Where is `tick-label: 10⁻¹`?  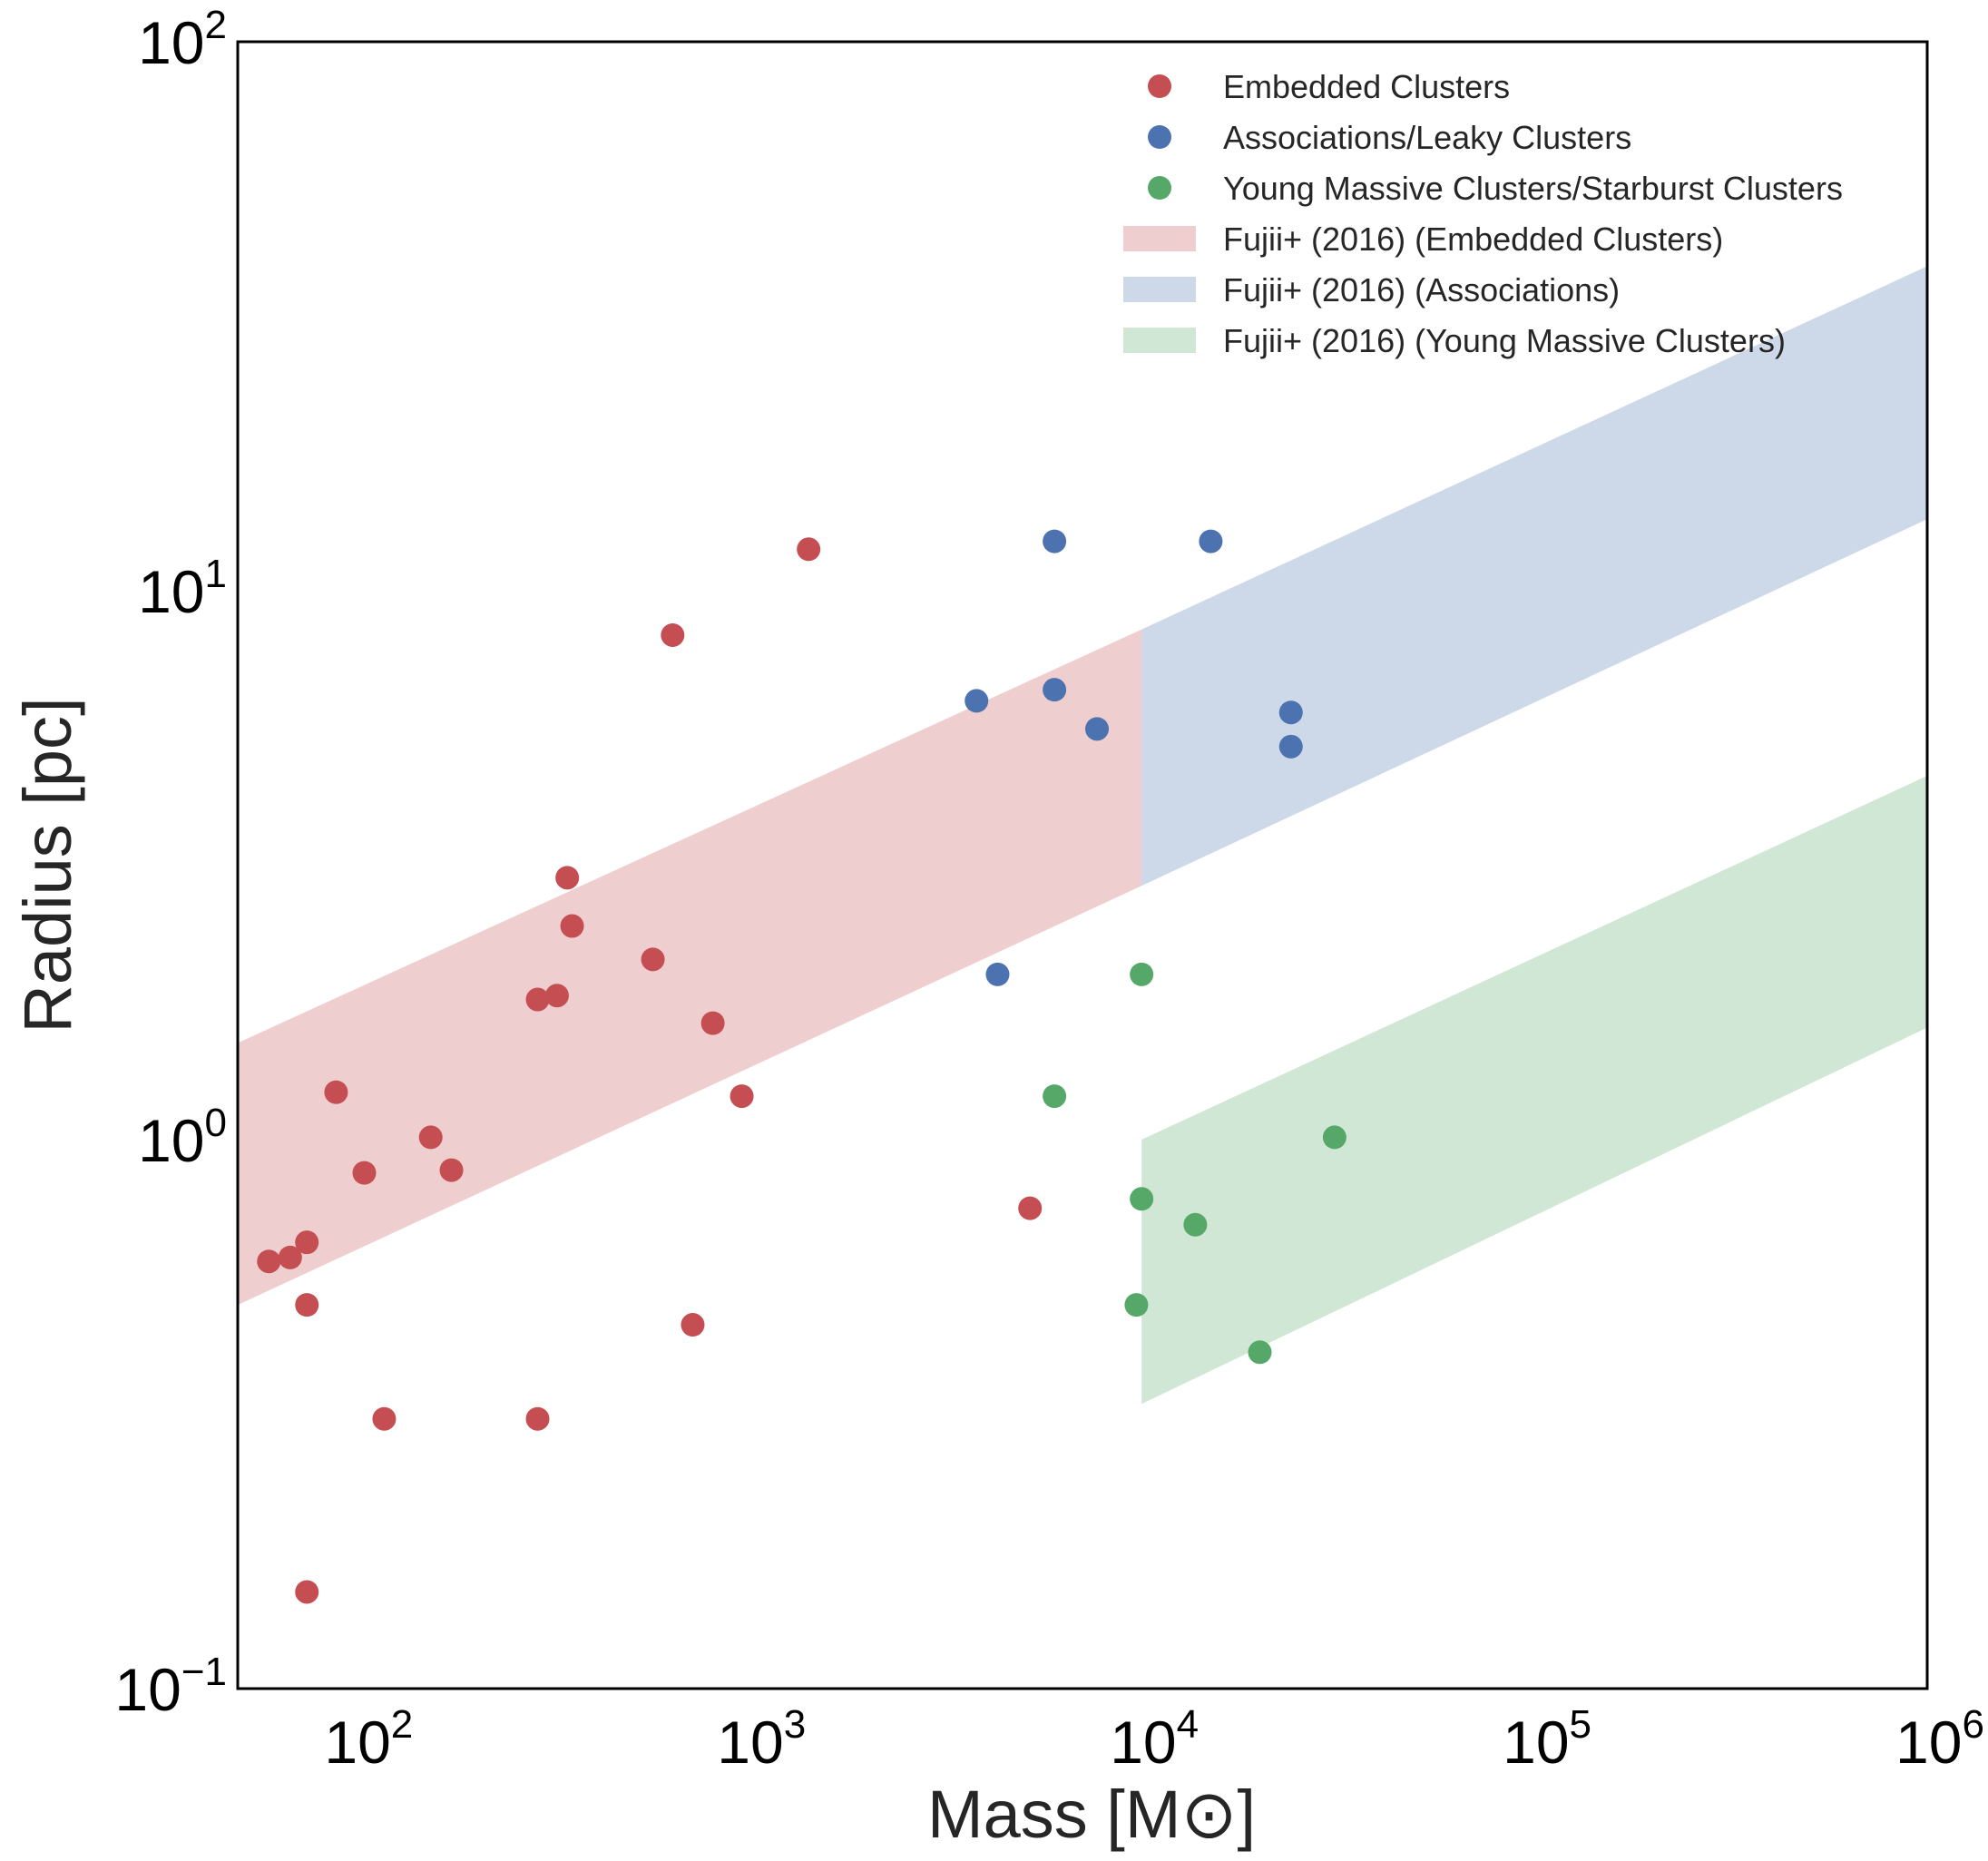 tick-label: 10⁻¹ is located at coordinates (170, 1686).